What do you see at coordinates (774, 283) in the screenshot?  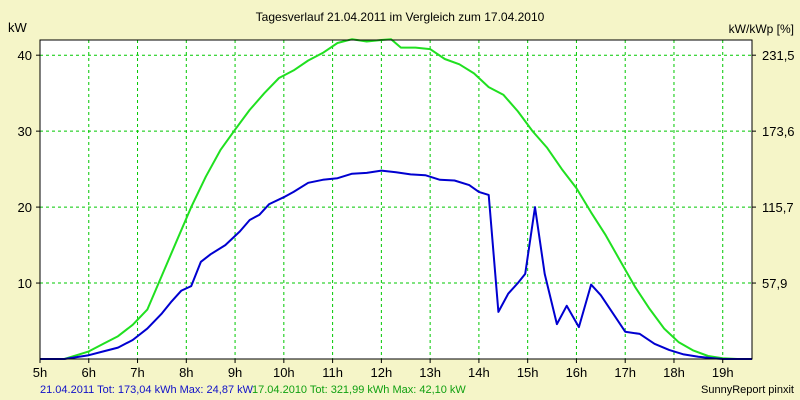 I see `y-tick-label-right: 57,9` at bounding box center [774, 283].